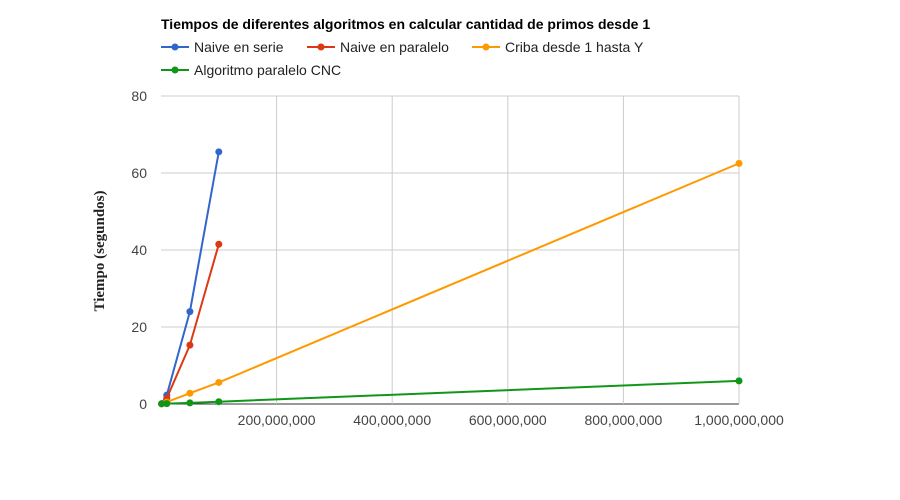  I want to click on legend-label: Naive en serie, so click(239, 47).